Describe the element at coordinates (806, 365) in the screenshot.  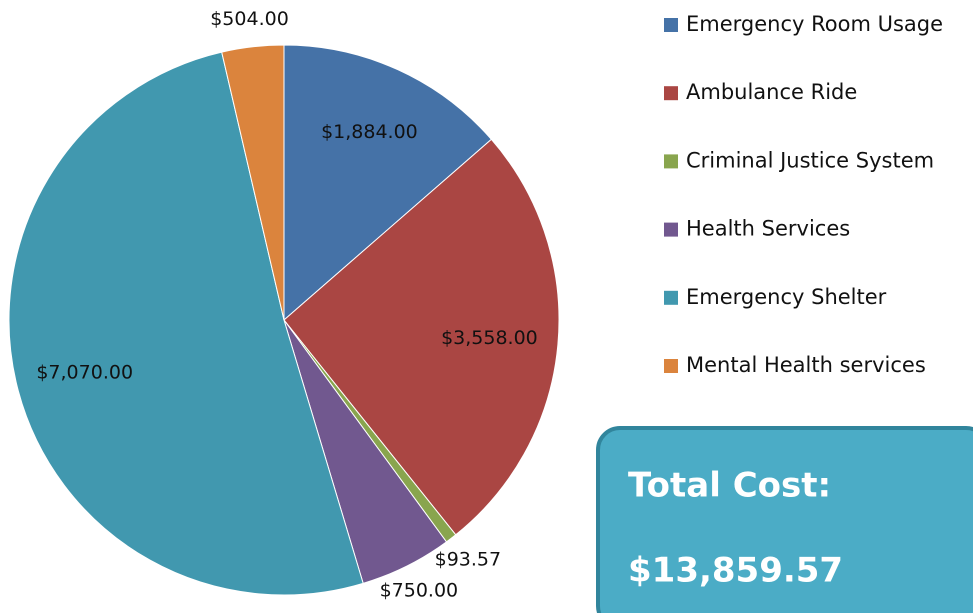
I see `legend-label: Mental Health services` at that location.